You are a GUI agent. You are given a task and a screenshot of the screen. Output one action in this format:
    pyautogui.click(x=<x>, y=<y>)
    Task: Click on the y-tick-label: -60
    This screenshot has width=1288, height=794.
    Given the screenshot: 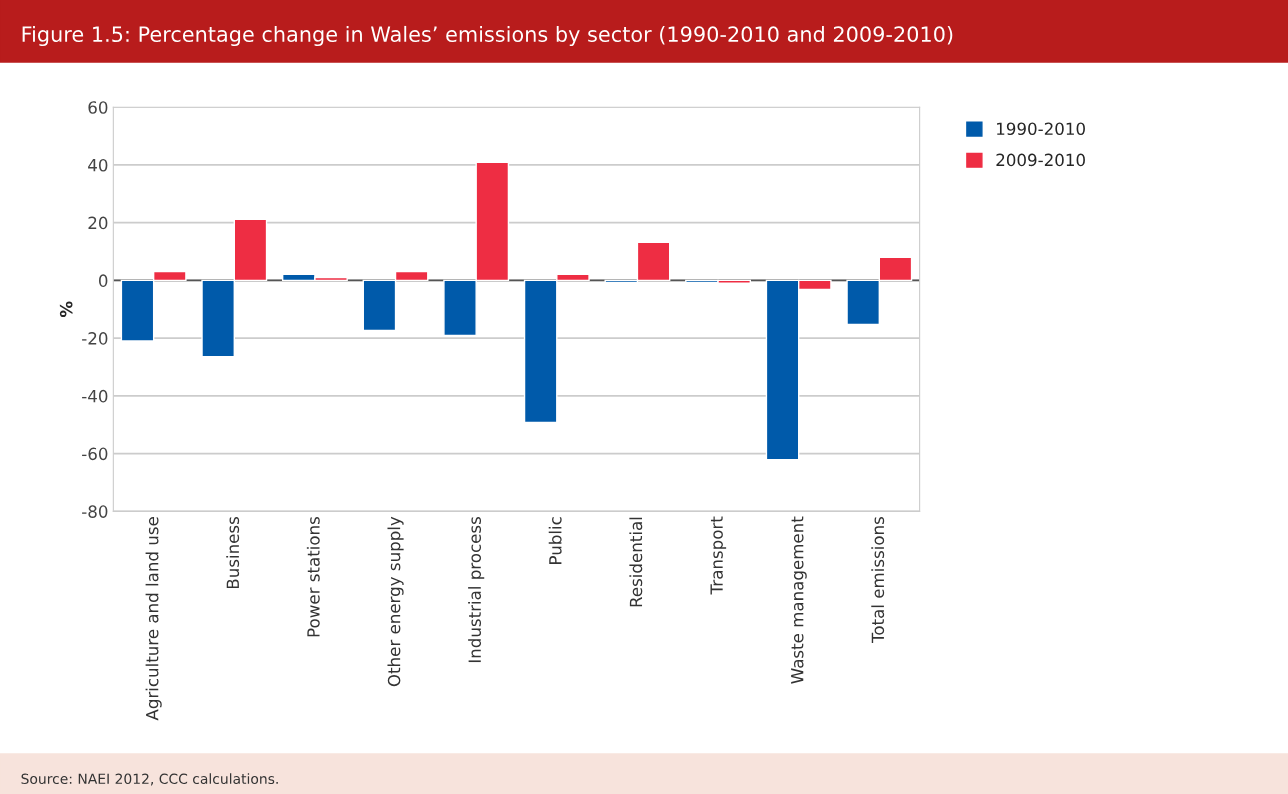 What is the action you would take?
    pyautogui.click(x=95, y=454)
    